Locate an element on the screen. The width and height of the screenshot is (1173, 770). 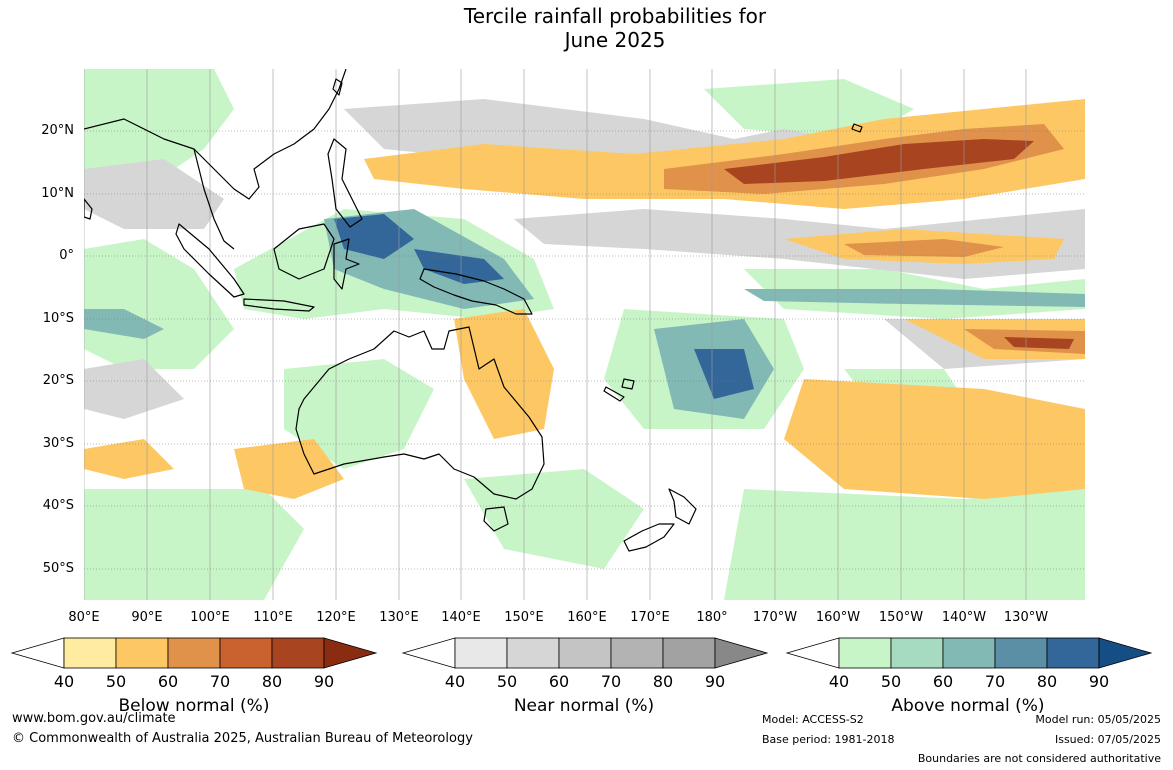
taiwan-coastline is located at coordinates (337, 87).